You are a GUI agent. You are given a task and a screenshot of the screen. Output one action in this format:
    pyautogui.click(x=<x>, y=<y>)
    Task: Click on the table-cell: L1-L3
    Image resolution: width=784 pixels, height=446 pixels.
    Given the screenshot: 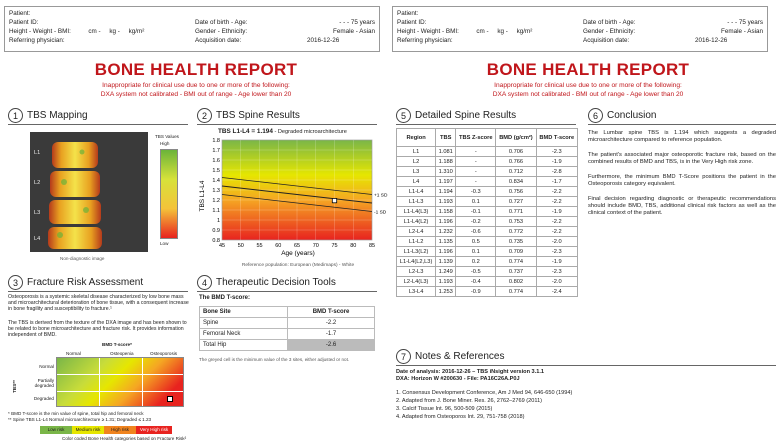 What is the action you would take?
    pyautogui.click(x=416, y=201)
    